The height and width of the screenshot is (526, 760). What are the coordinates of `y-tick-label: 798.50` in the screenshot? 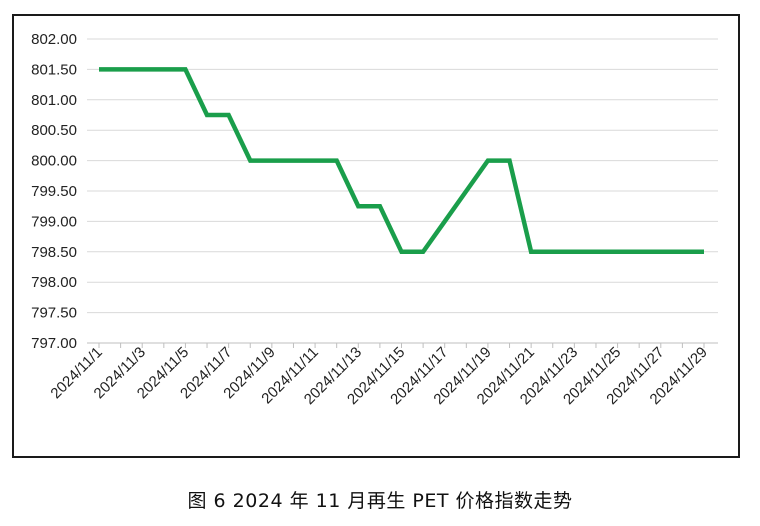 It's located at (54, 252).